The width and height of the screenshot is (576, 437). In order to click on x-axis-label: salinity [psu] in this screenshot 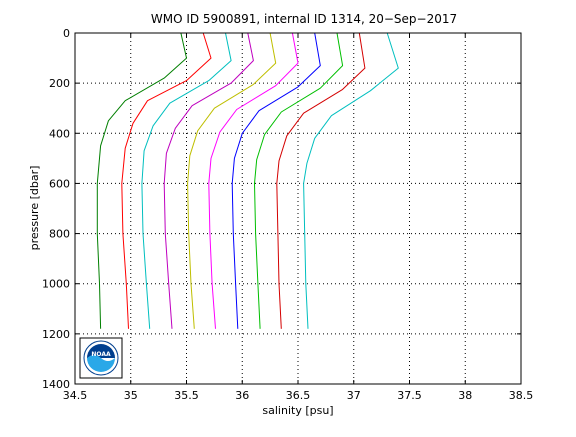, I will do `click(297, 410)`.